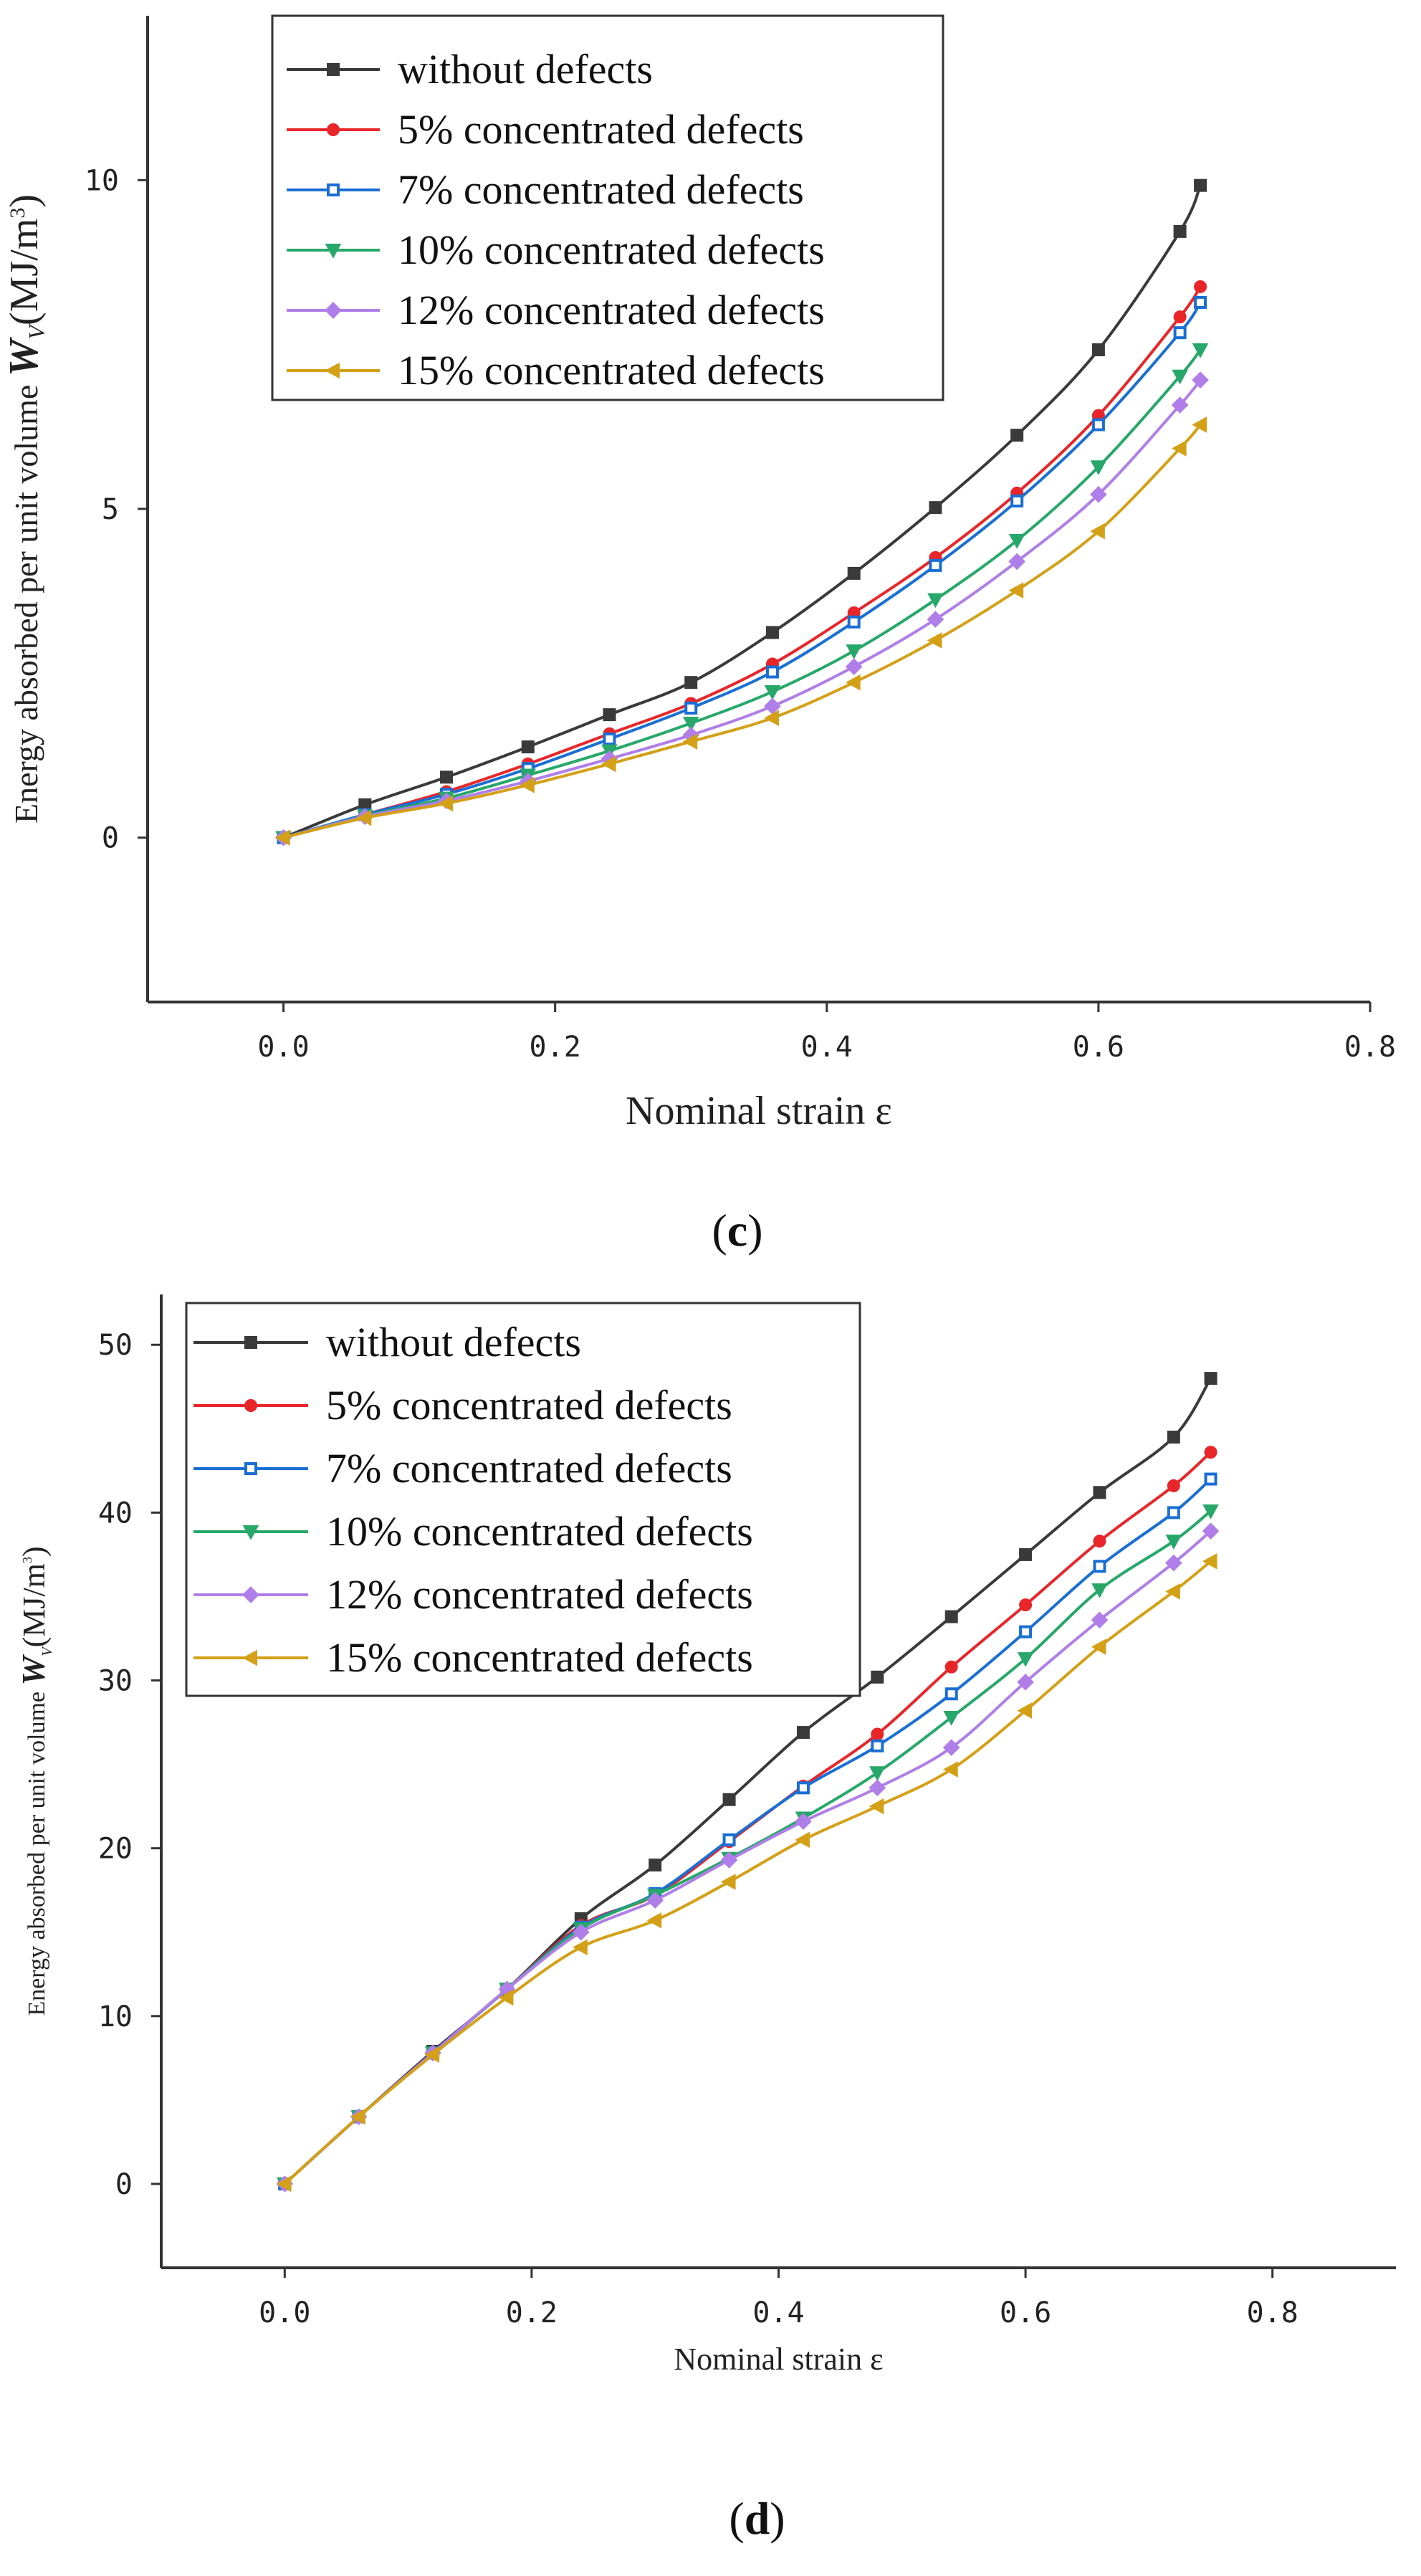  I want to click on x-tick-label: 0.2, so click(555, 1047).